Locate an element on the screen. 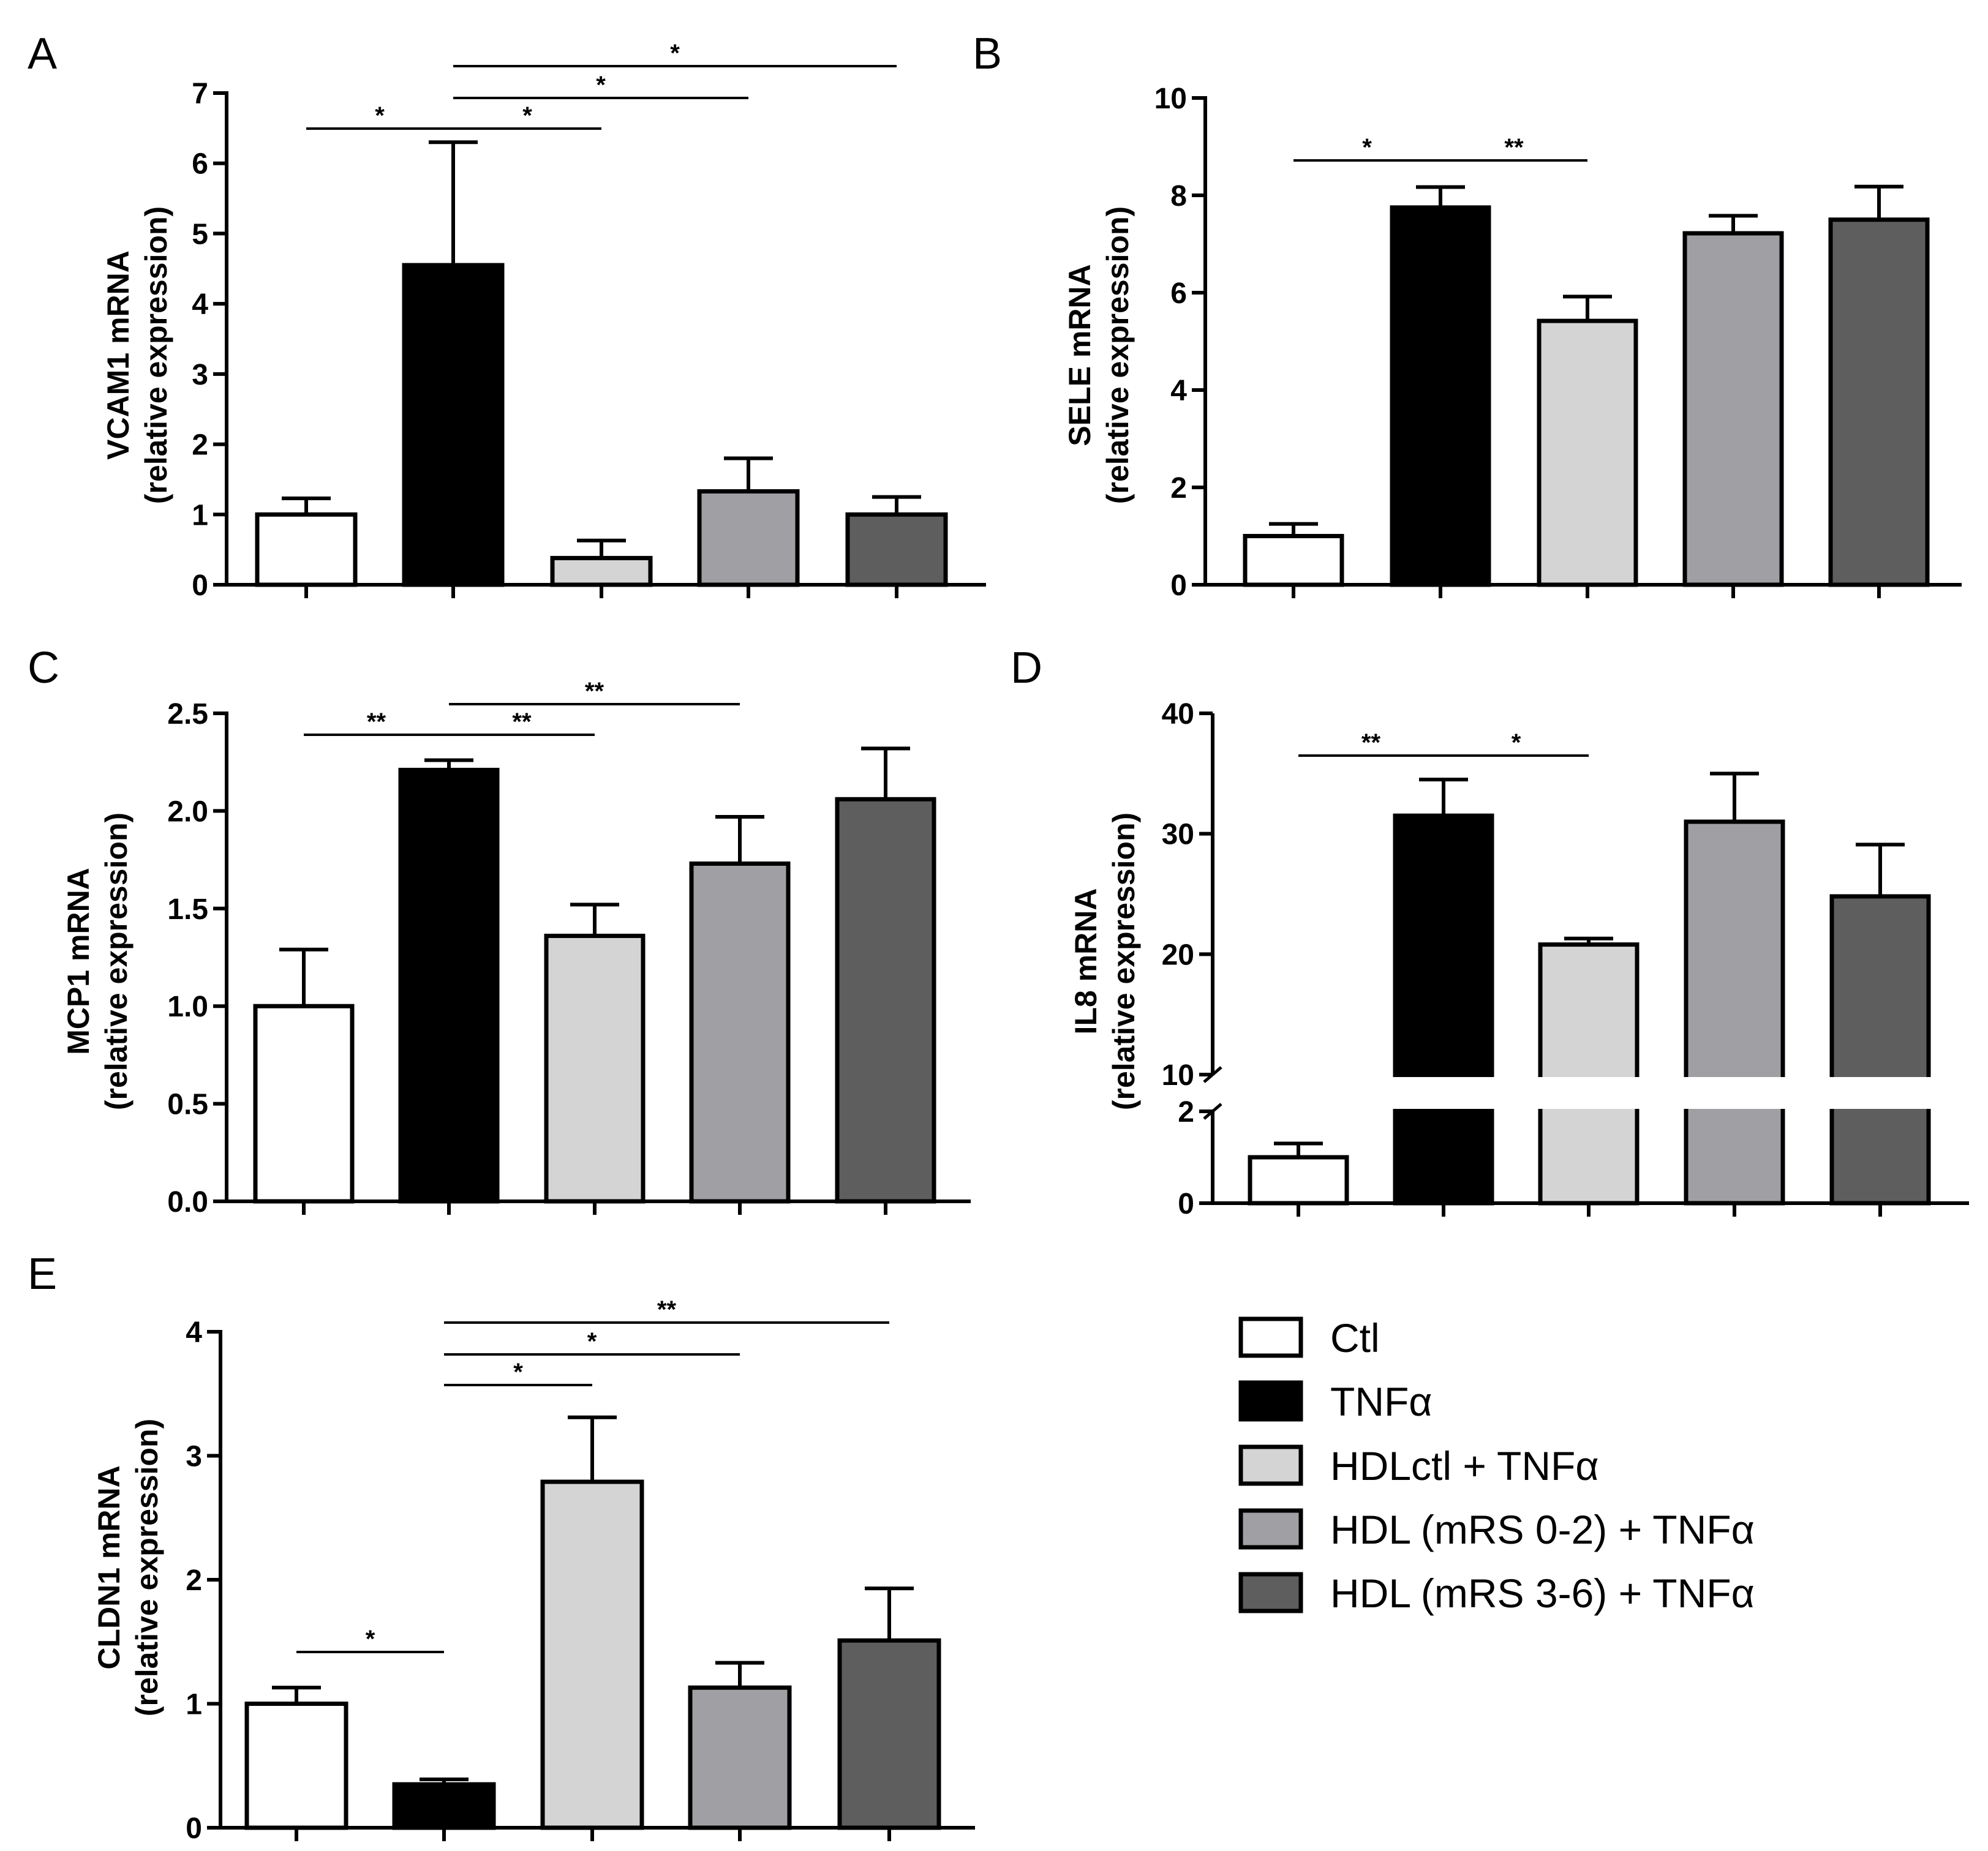 The image size is (1988, 1851). y-axis-sublabel-c: (relative expression) is located at coordinates (117, 961).